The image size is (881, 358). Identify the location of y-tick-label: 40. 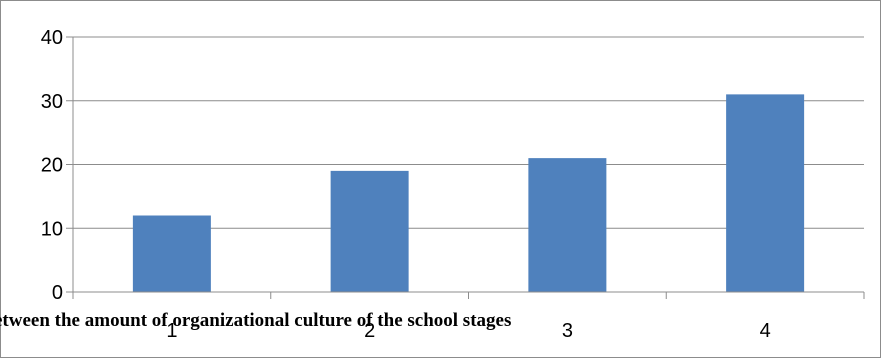
(52, 38).